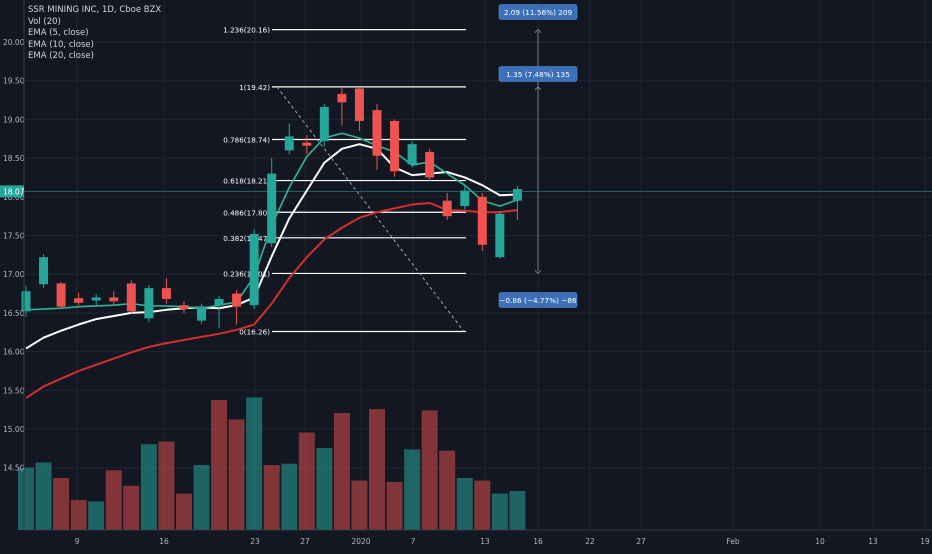 This screenshot has width=932, height=554. Describe the element at coordinates (14, 158) in the screenshot. I see `y-tick-label: 18.50` at that location.